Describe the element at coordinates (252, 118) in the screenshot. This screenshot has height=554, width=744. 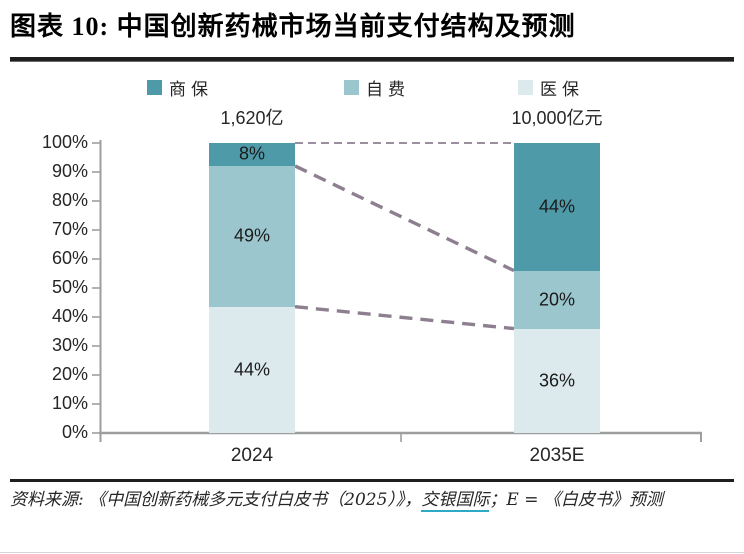
I see `column-total-label: 1,620亿` at that location.